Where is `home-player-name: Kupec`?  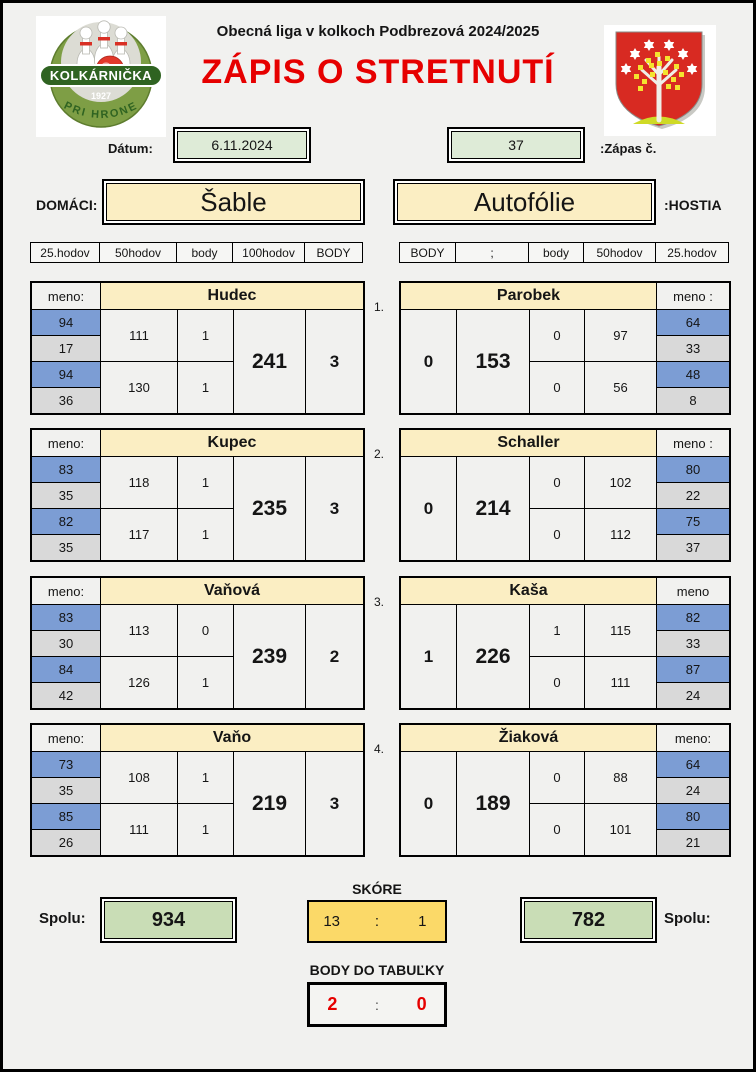 home-player-name: Kupec is located at coordinates (232, 443).